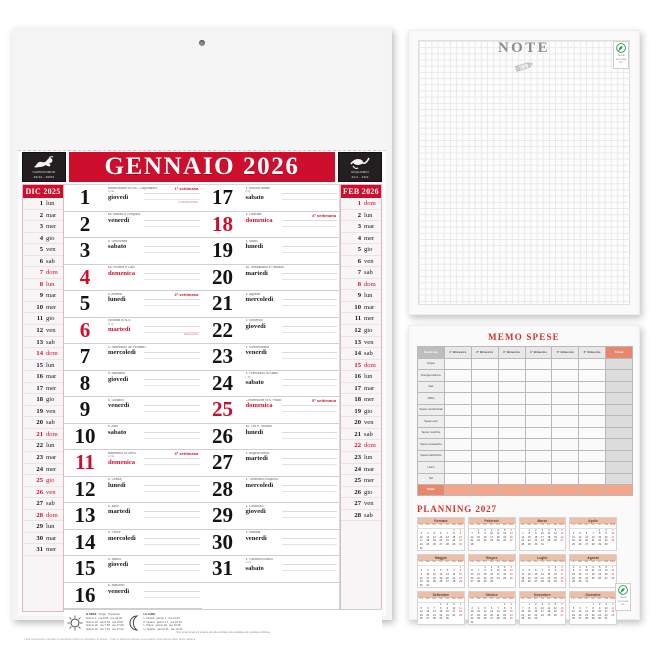 Image resolution: width=650 pixels, height=650 pixels. Describe the element at coordinates (555, 567) in the screenshot. I see `mini-day-cell: 2` at that location.